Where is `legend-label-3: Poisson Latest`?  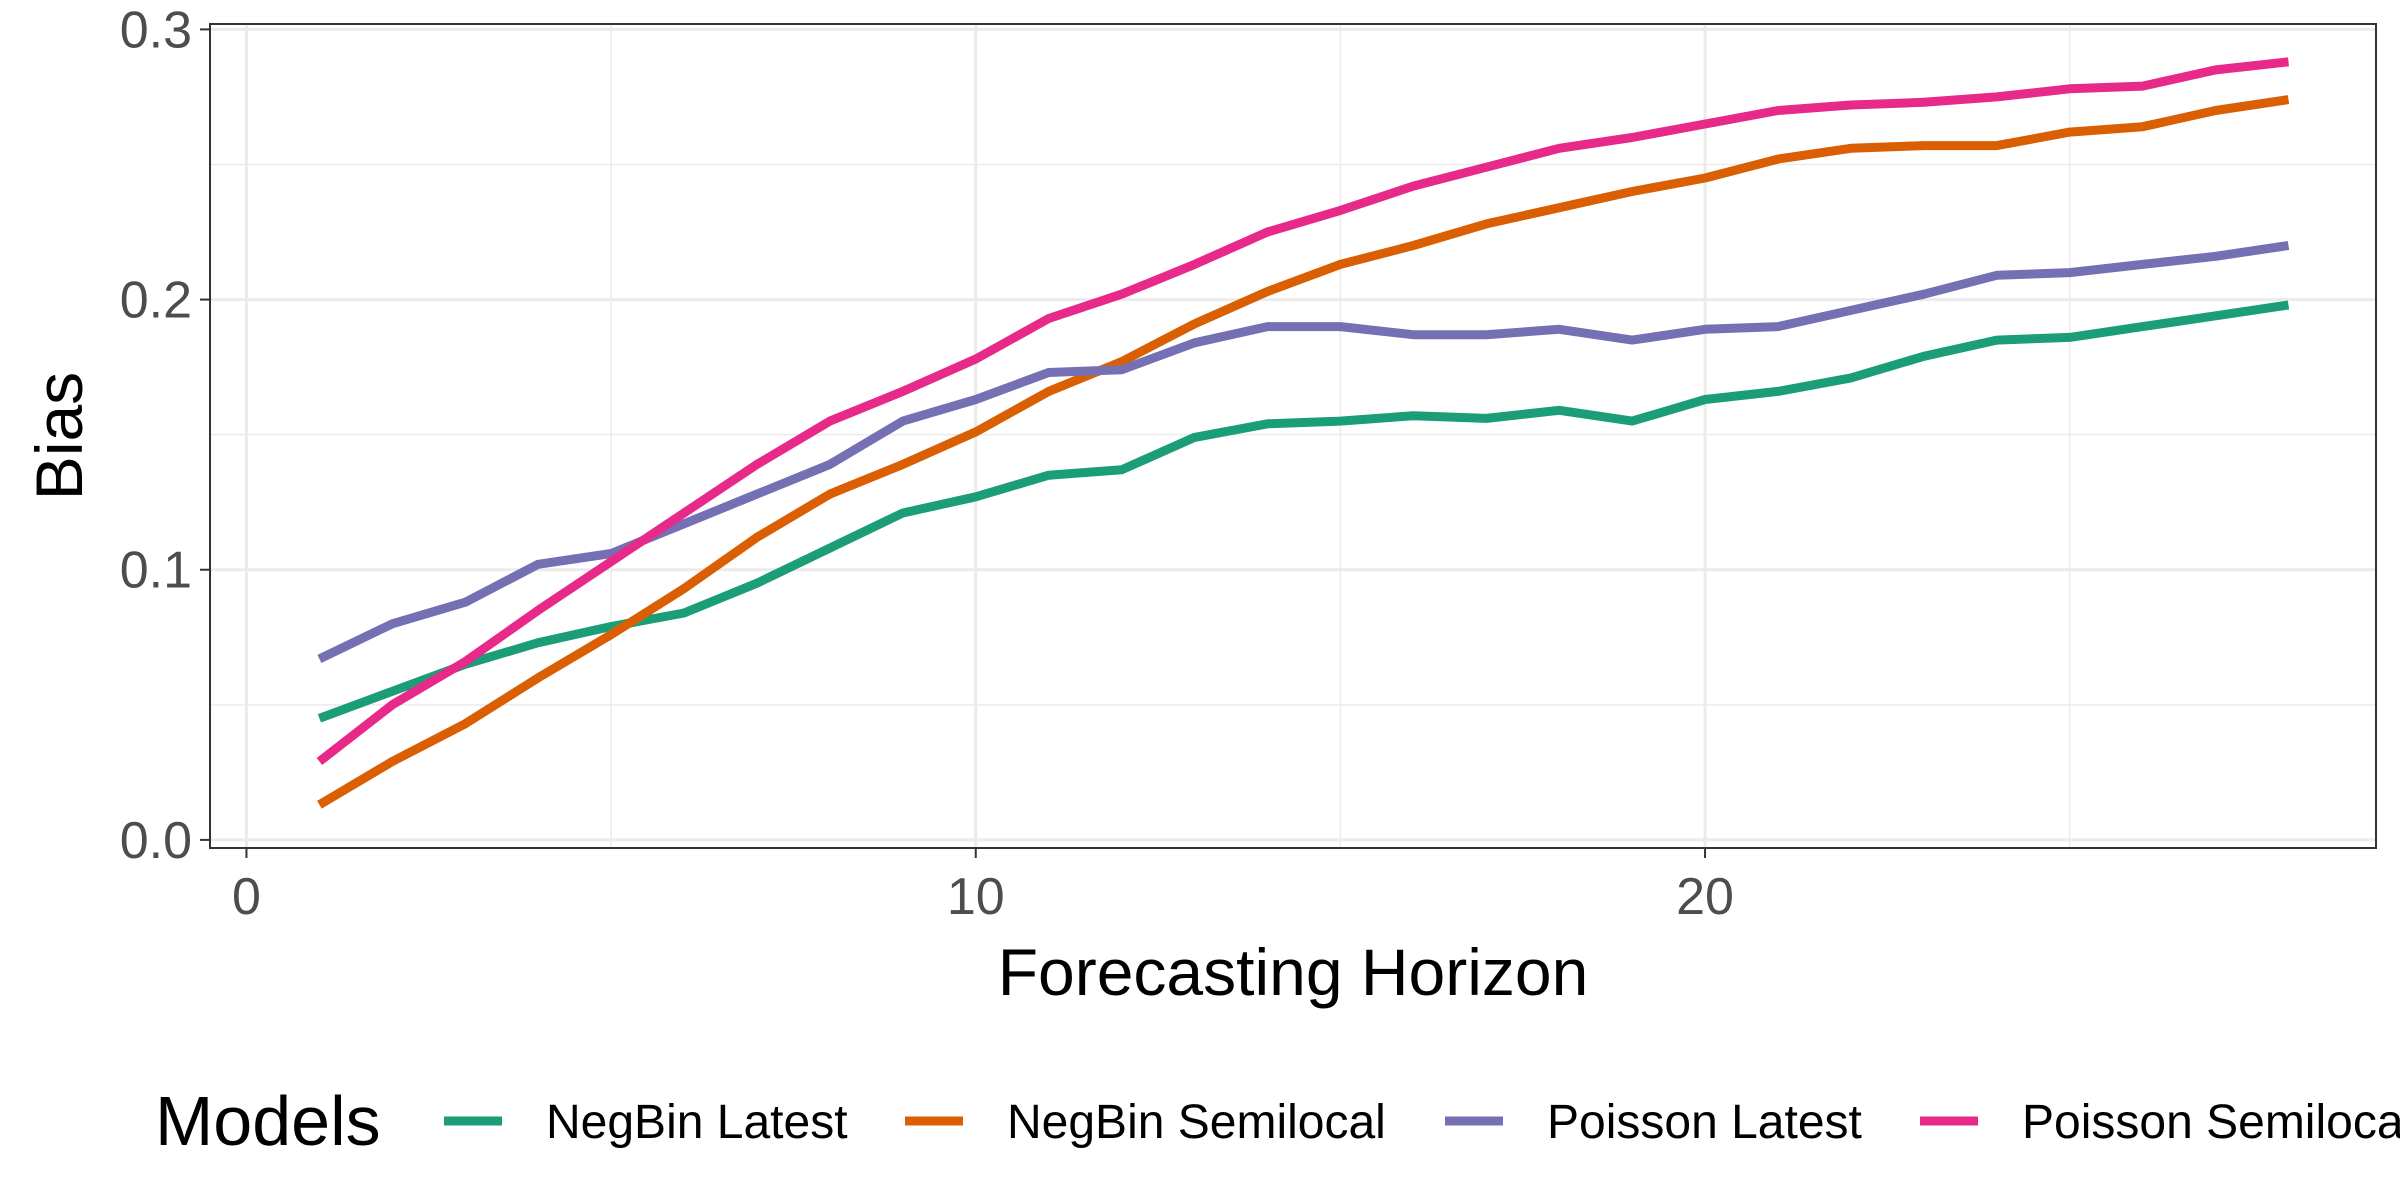
legend-label-3: Poisson Latest is located at coordinates (1704, 1122).